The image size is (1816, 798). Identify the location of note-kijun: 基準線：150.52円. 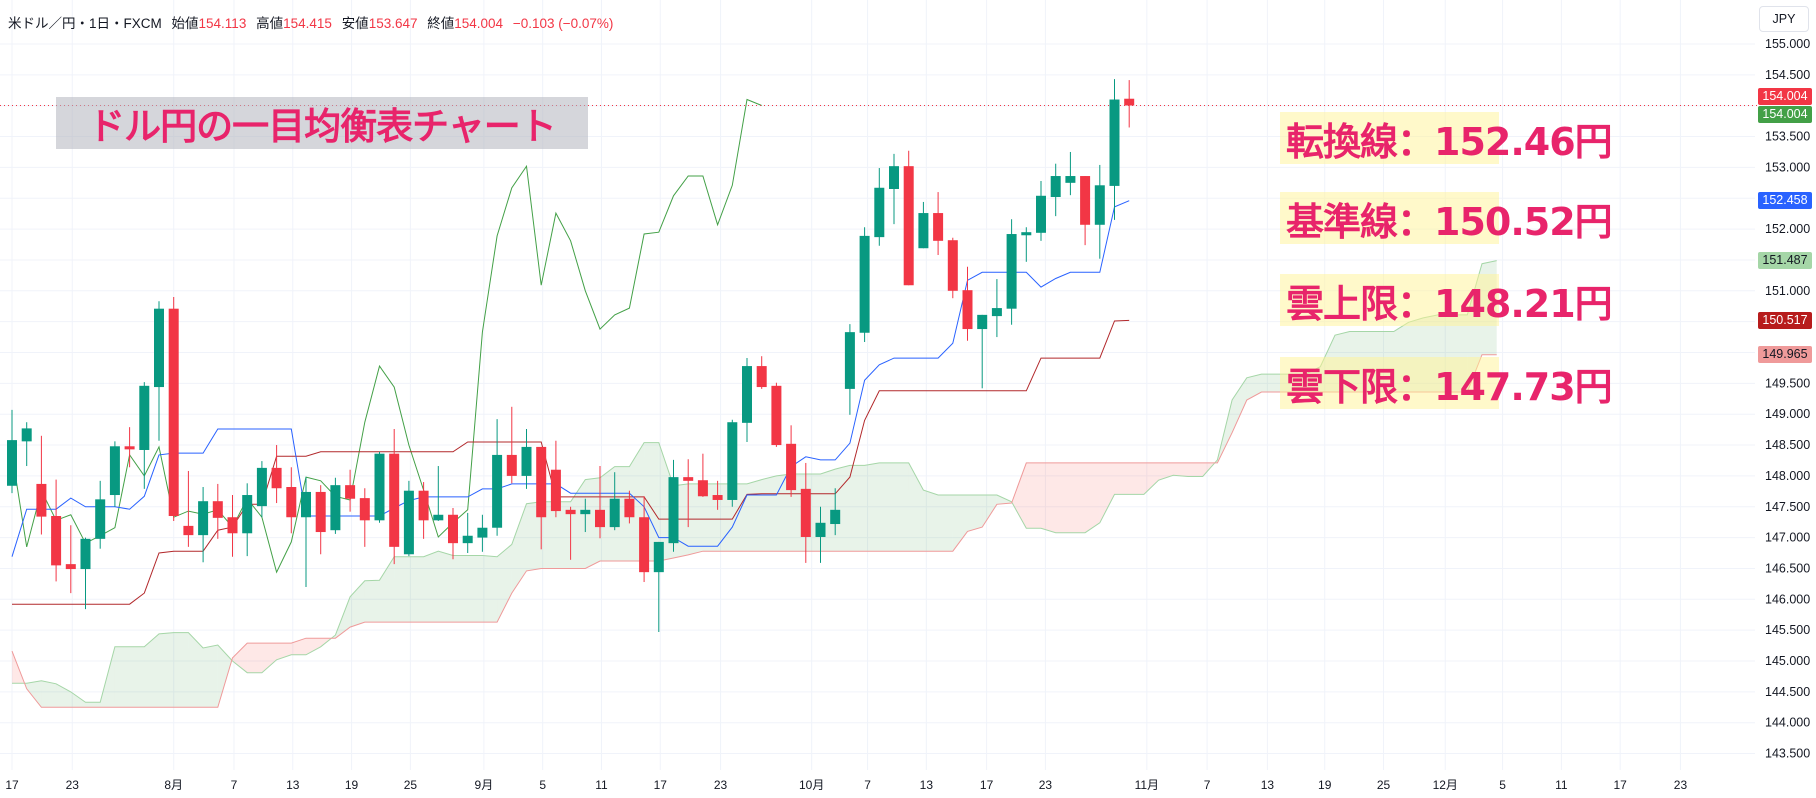
(1446, 218).